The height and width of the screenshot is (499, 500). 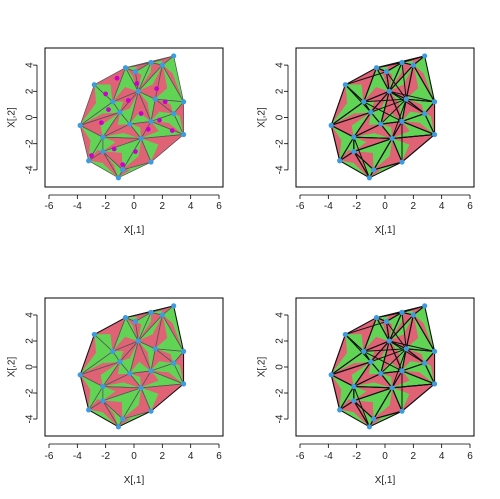 I want to click on x-axis: -6 -4 -2 0 2 4 6, so click(x=384, y=203).